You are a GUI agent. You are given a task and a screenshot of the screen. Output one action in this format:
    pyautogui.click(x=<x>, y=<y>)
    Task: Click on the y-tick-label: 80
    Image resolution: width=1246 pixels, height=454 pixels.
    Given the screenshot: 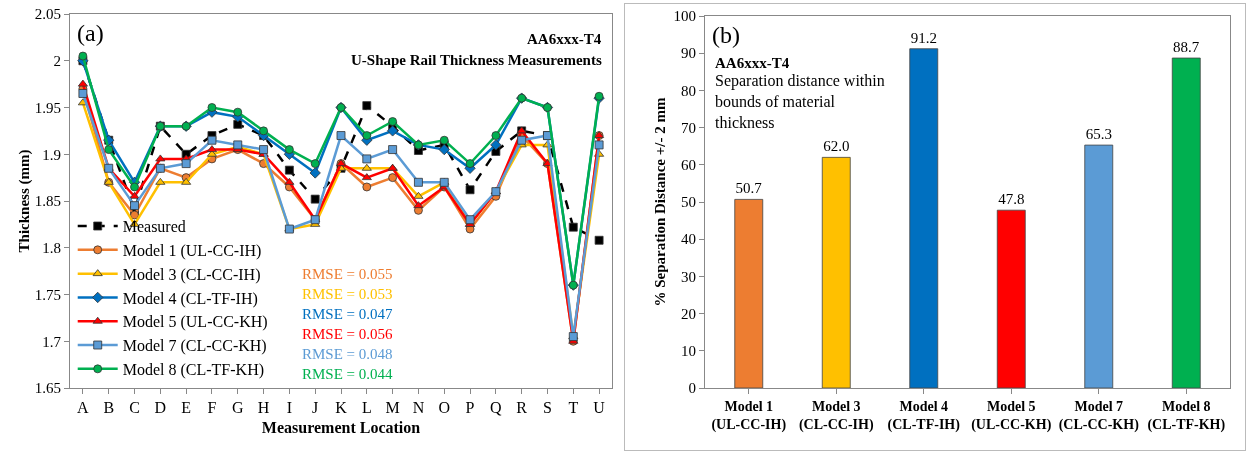 What is the action you would take?
    pyautogui.click(x=688, y=90)
    